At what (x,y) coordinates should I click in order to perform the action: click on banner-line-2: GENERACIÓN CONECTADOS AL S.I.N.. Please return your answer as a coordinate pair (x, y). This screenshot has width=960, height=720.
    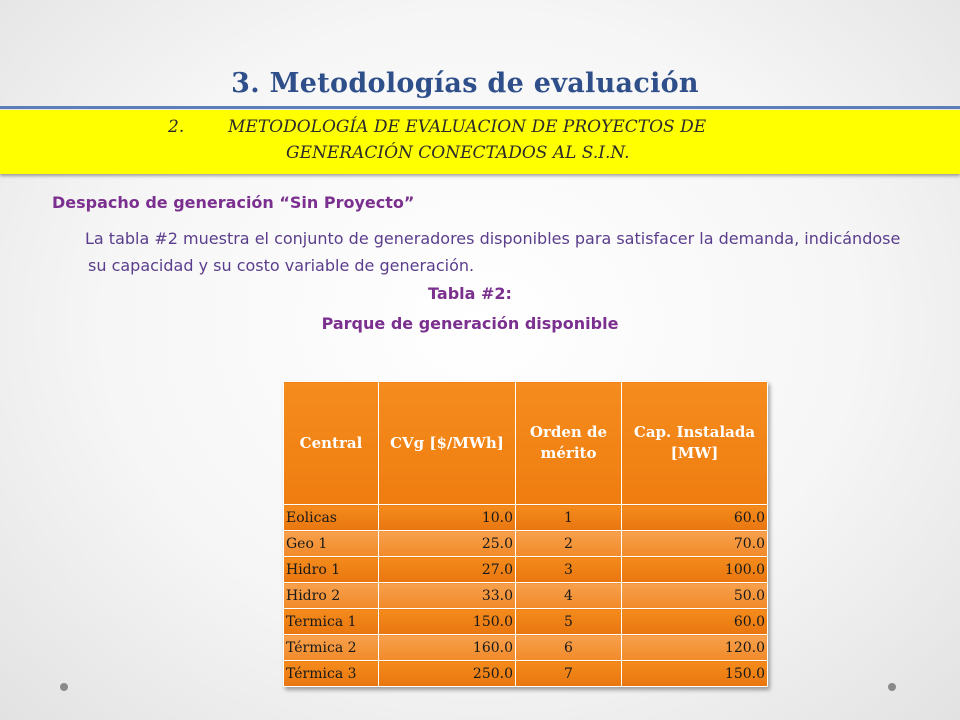
    Looking at the image, I should click on (458, 153).